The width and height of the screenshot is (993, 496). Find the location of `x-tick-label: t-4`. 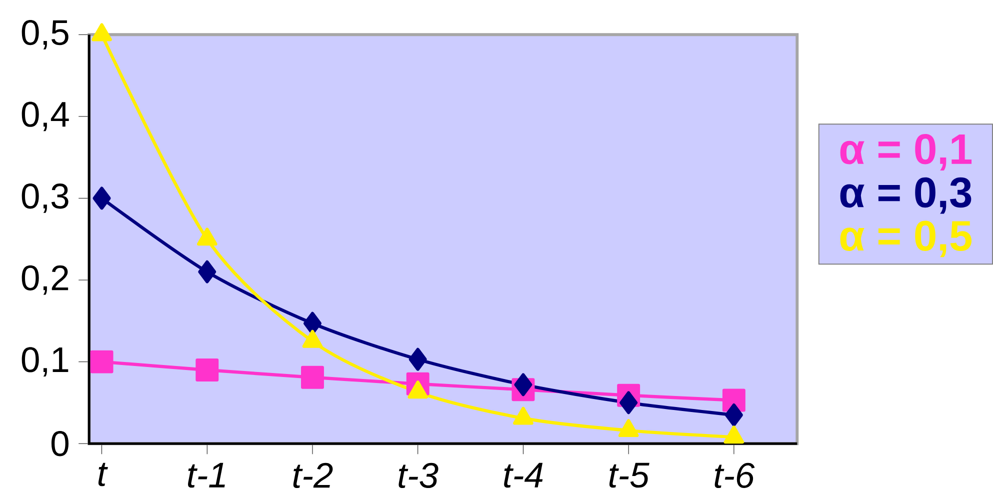

x-tick-label: t-4 is located at coordinates (523, 475).